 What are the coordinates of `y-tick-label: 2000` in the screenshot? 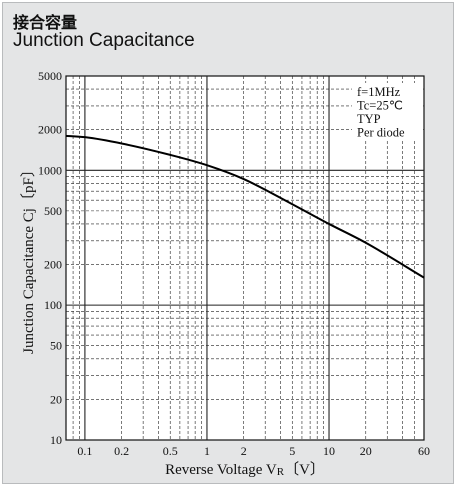 It's located at (50, 130).